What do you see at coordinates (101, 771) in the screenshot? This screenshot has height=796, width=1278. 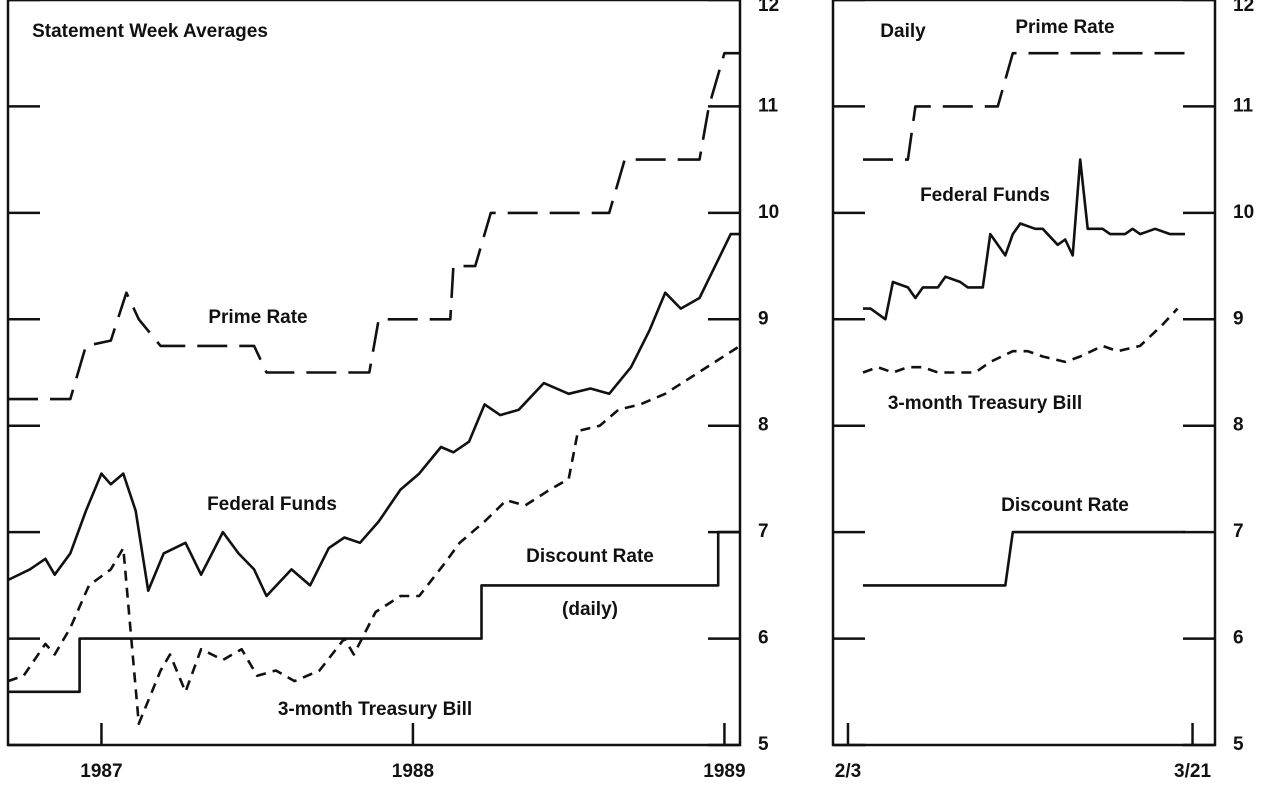 I see `x-tick-label: 1987` at bounding box center [101, 771].